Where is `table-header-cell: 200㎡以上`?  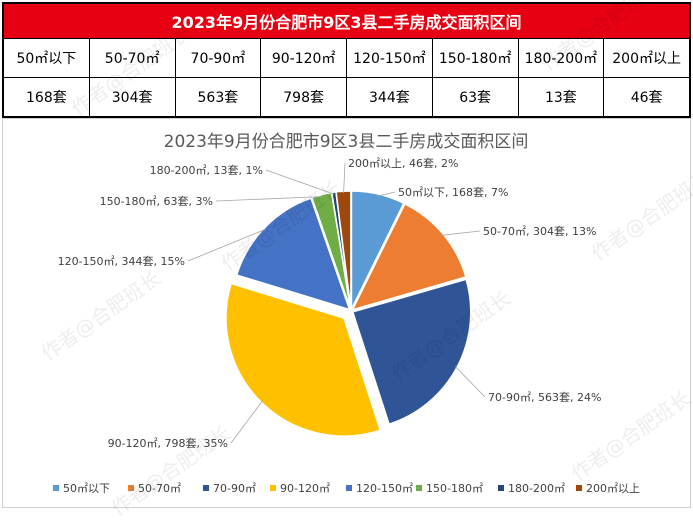
table-header-cell: 200㎡以上 is located at coordinates (646, 59).